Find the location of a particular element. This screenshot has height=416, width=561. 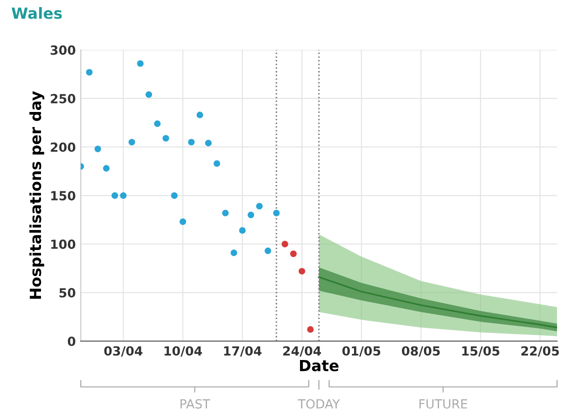

text: TODAY is located at coordinates (319, 404).